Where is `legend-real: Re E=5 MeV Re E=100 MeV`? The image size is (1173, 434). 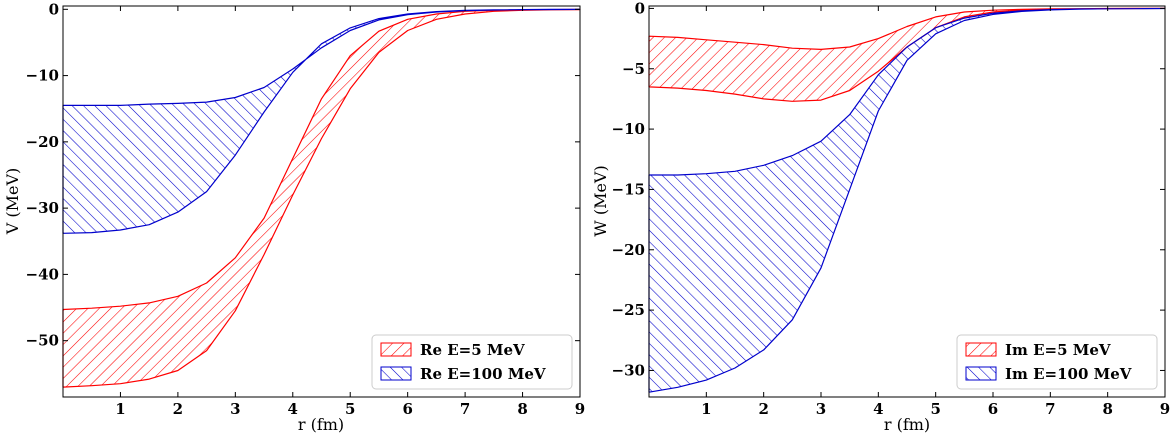
legend-real: Re E=5 MeV Re E=100 MeV is located at coordinates (472, 362).